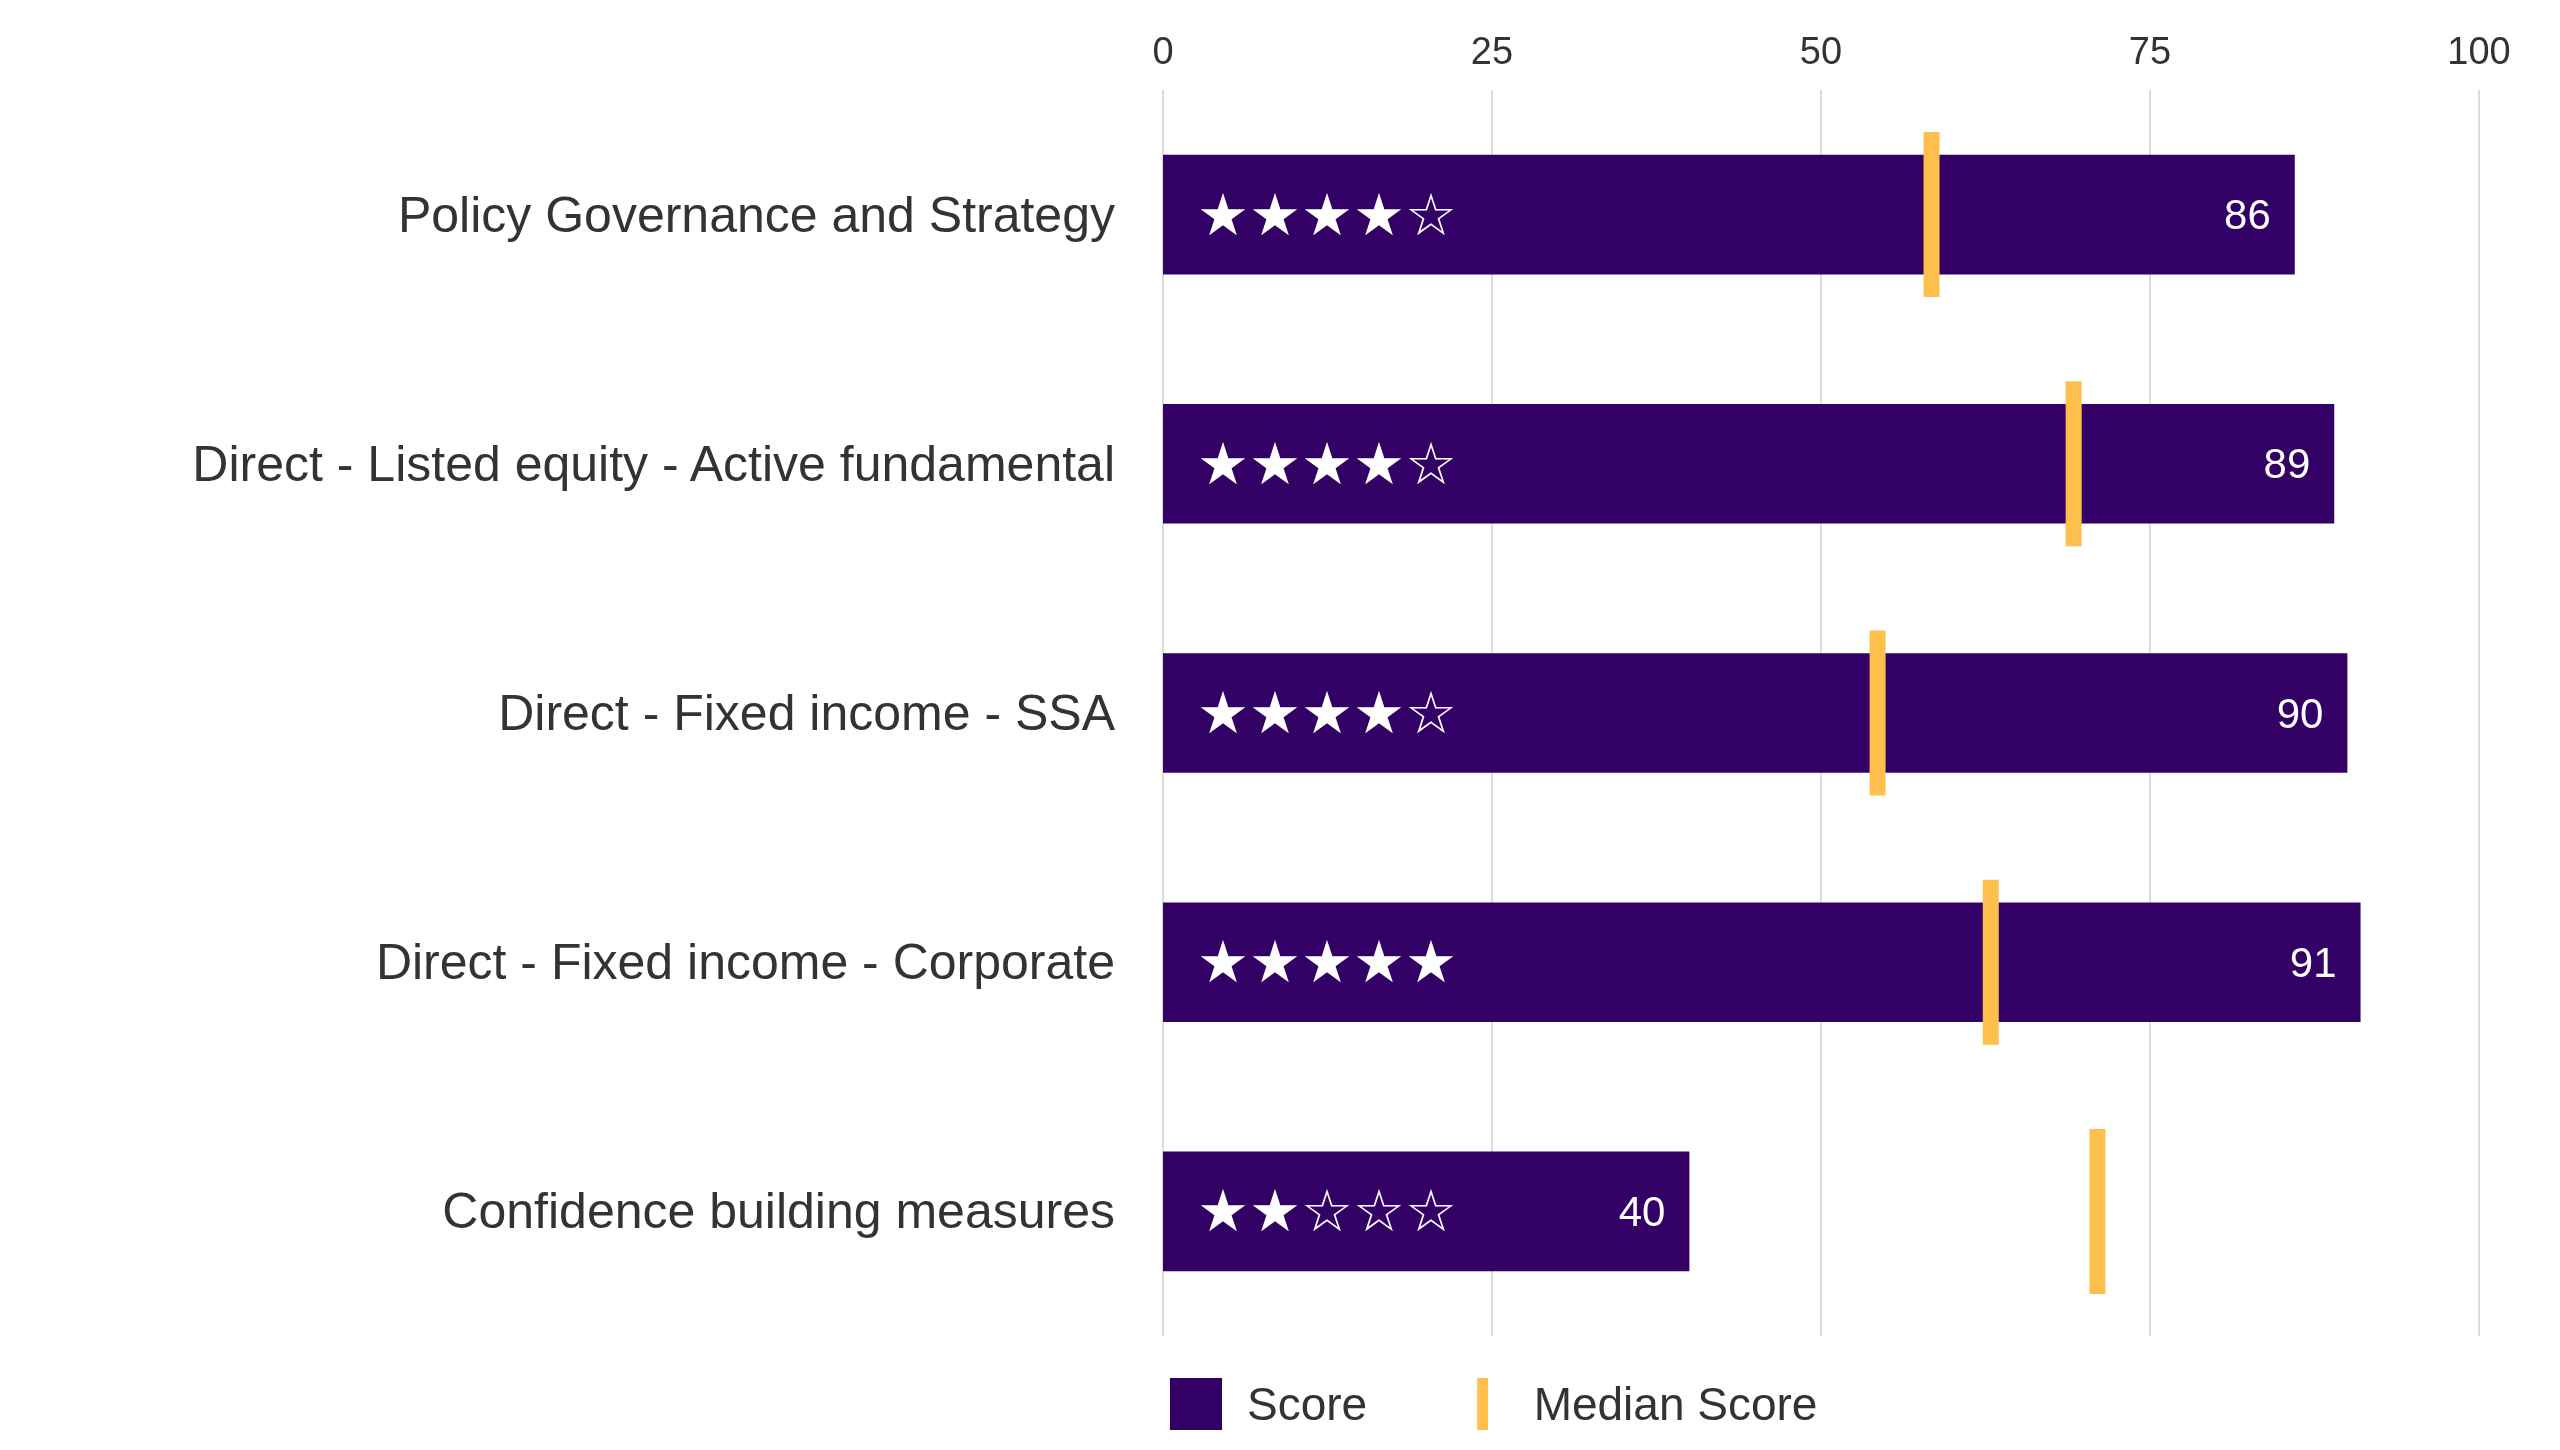 The width and height of the screenshot is (2560, 1450). I want to click on y-tick-label: Direct - Listed equity - Active fundamental, so click(653, 463).